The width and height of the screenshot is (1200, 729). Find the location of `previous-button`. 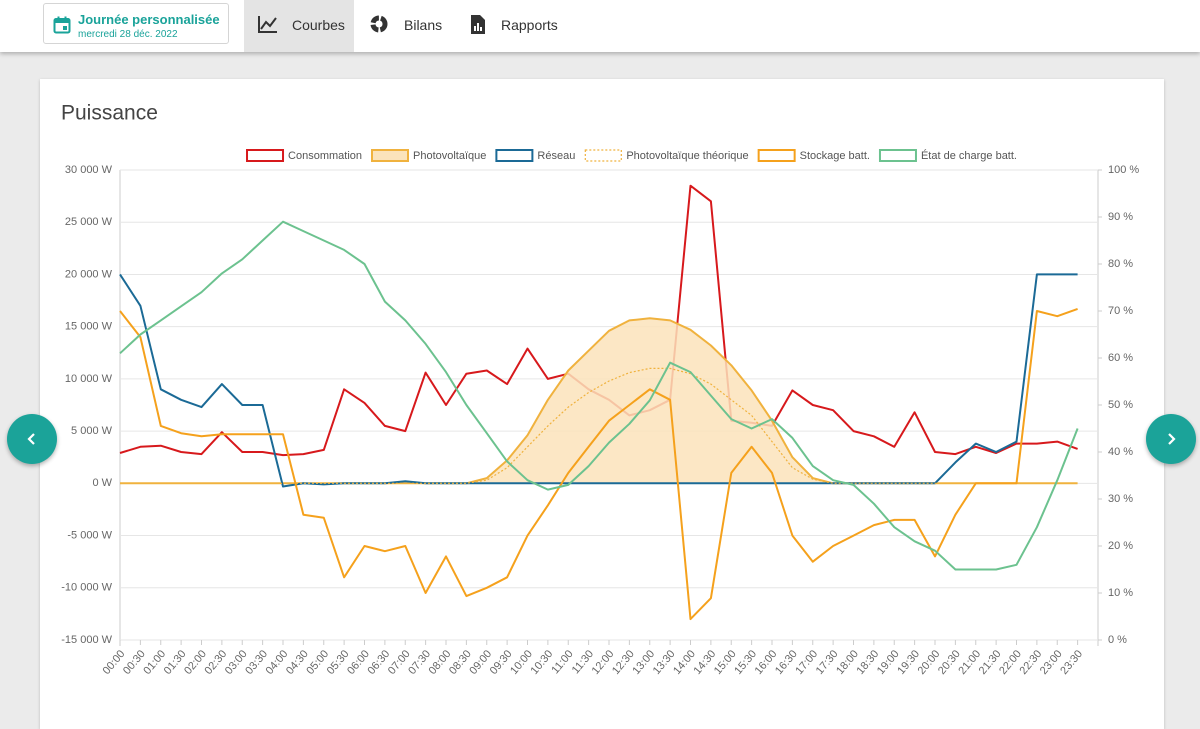

previous-button is located at coordinates (32, 439).